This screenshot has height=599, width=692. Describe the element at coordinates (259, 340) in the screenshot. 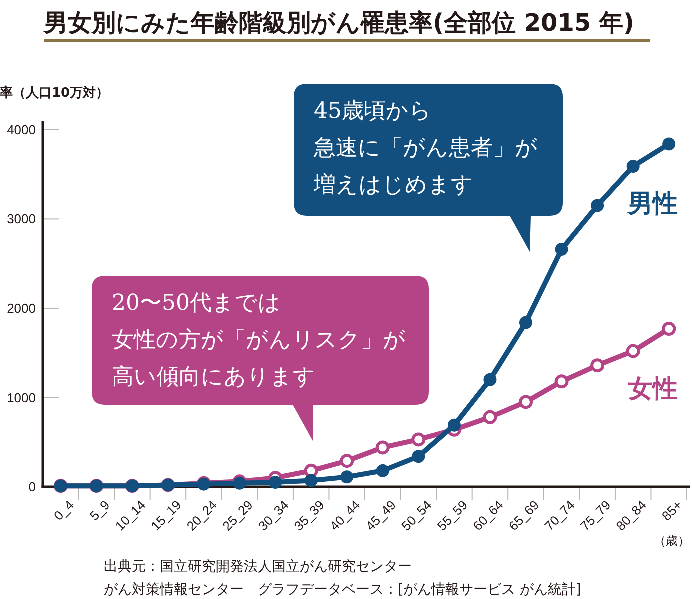

I see `annotation: 20〜50代までは女性の方が「がんリスク」が高い傾向にあります` at that location.